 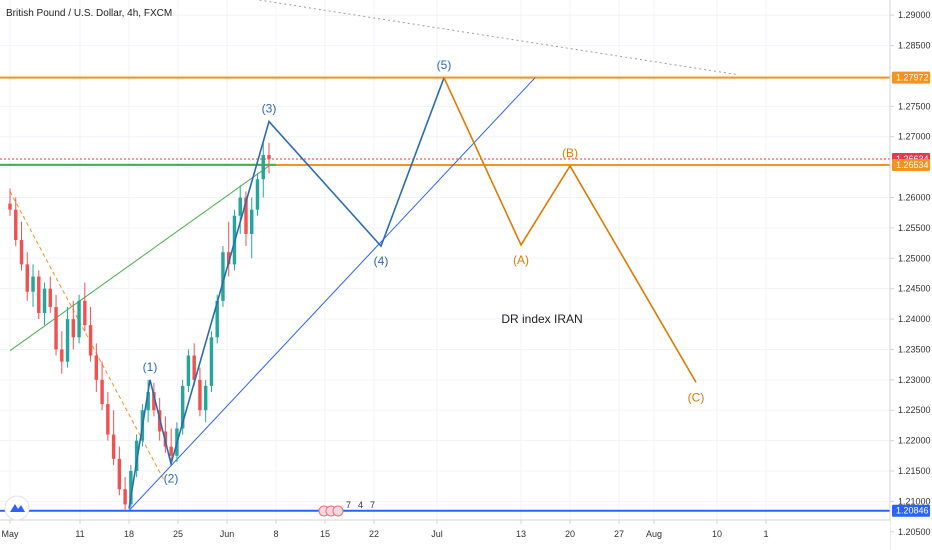 I want to click on wave-label: (B), so click(x=570, y=153).